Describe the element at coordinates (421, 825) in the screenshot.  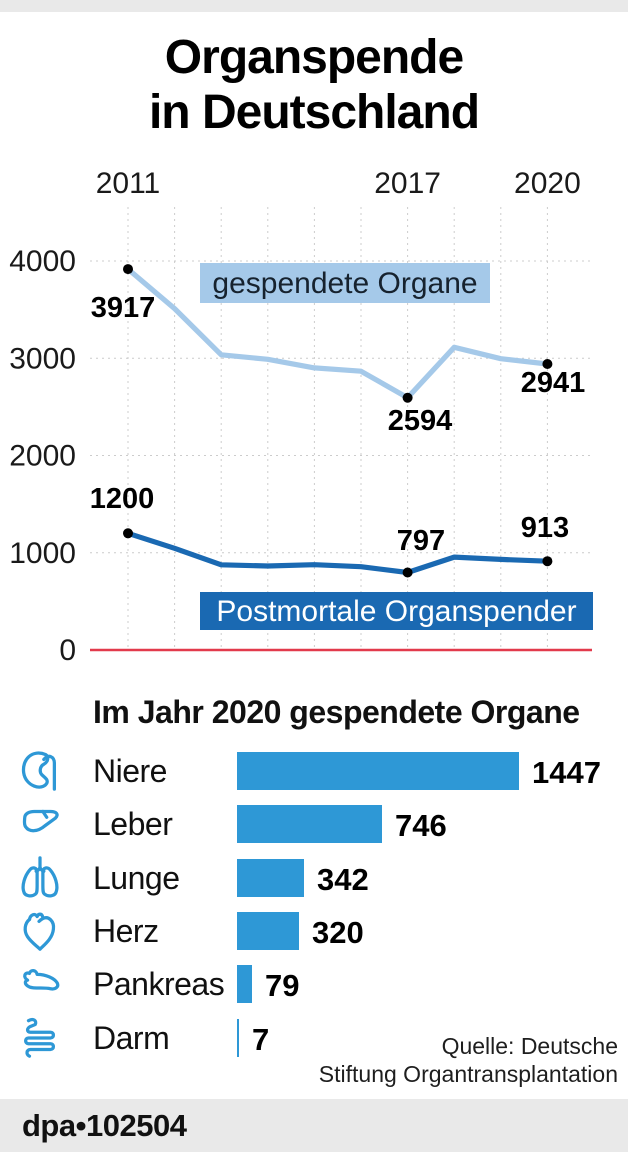
I see `organ-value-label: 746` at that location.